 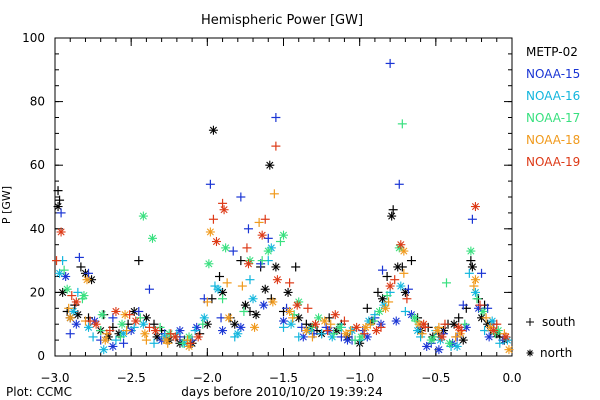 What do you see at coordinates (530, 353) in the screenshot?
I see `star-icon` at bounding box center [530, 353].